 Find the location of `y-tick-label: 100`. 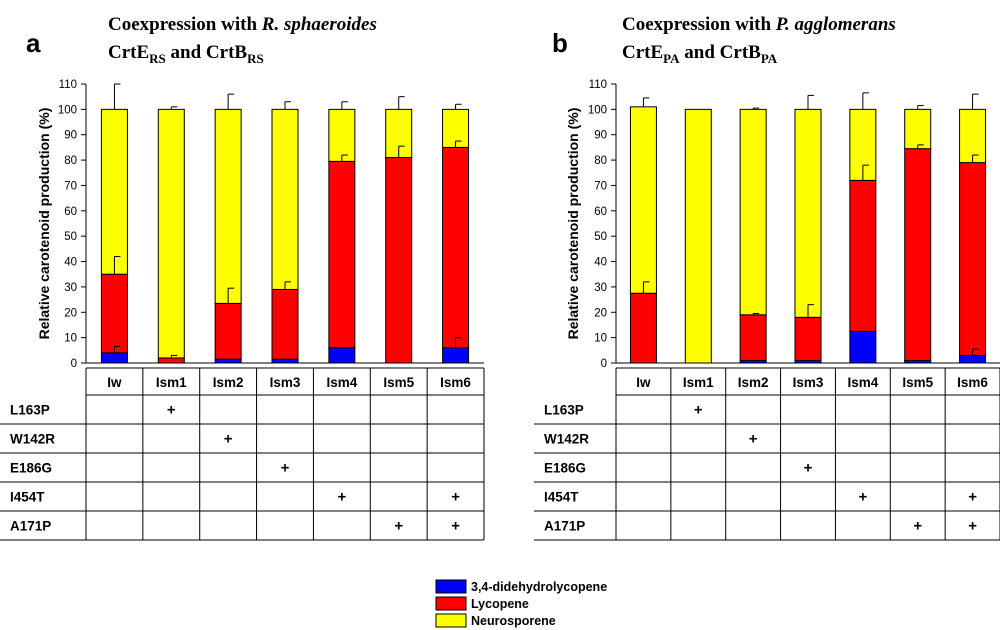

y-tick-label: 100 is located at coordinates (67, 110).